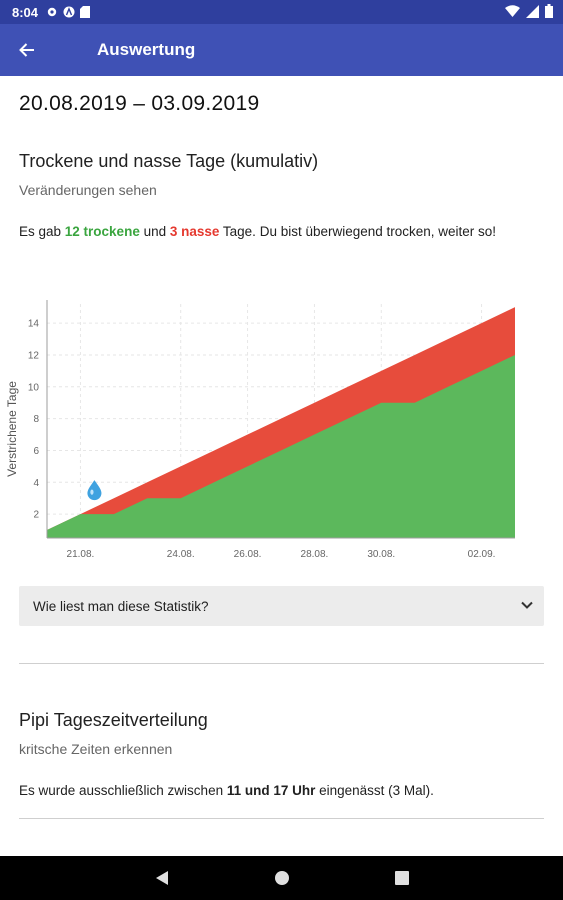  What do you see at coordinates (88, 190) in the screenshot?
I see `section-subtitle-dry-wet: Veränderungen sehen` at bounding box center [88, 190].